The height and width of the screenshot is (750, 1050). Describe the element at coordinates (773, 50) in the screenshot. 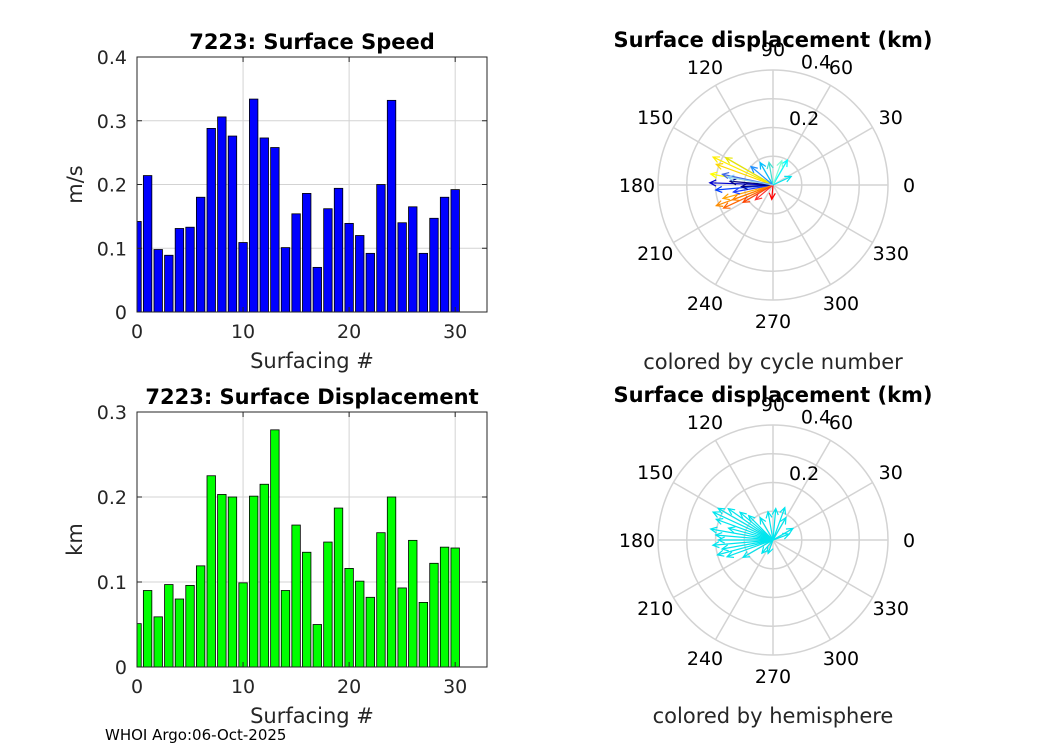

I see `angle-tick-label: 90` at that location.